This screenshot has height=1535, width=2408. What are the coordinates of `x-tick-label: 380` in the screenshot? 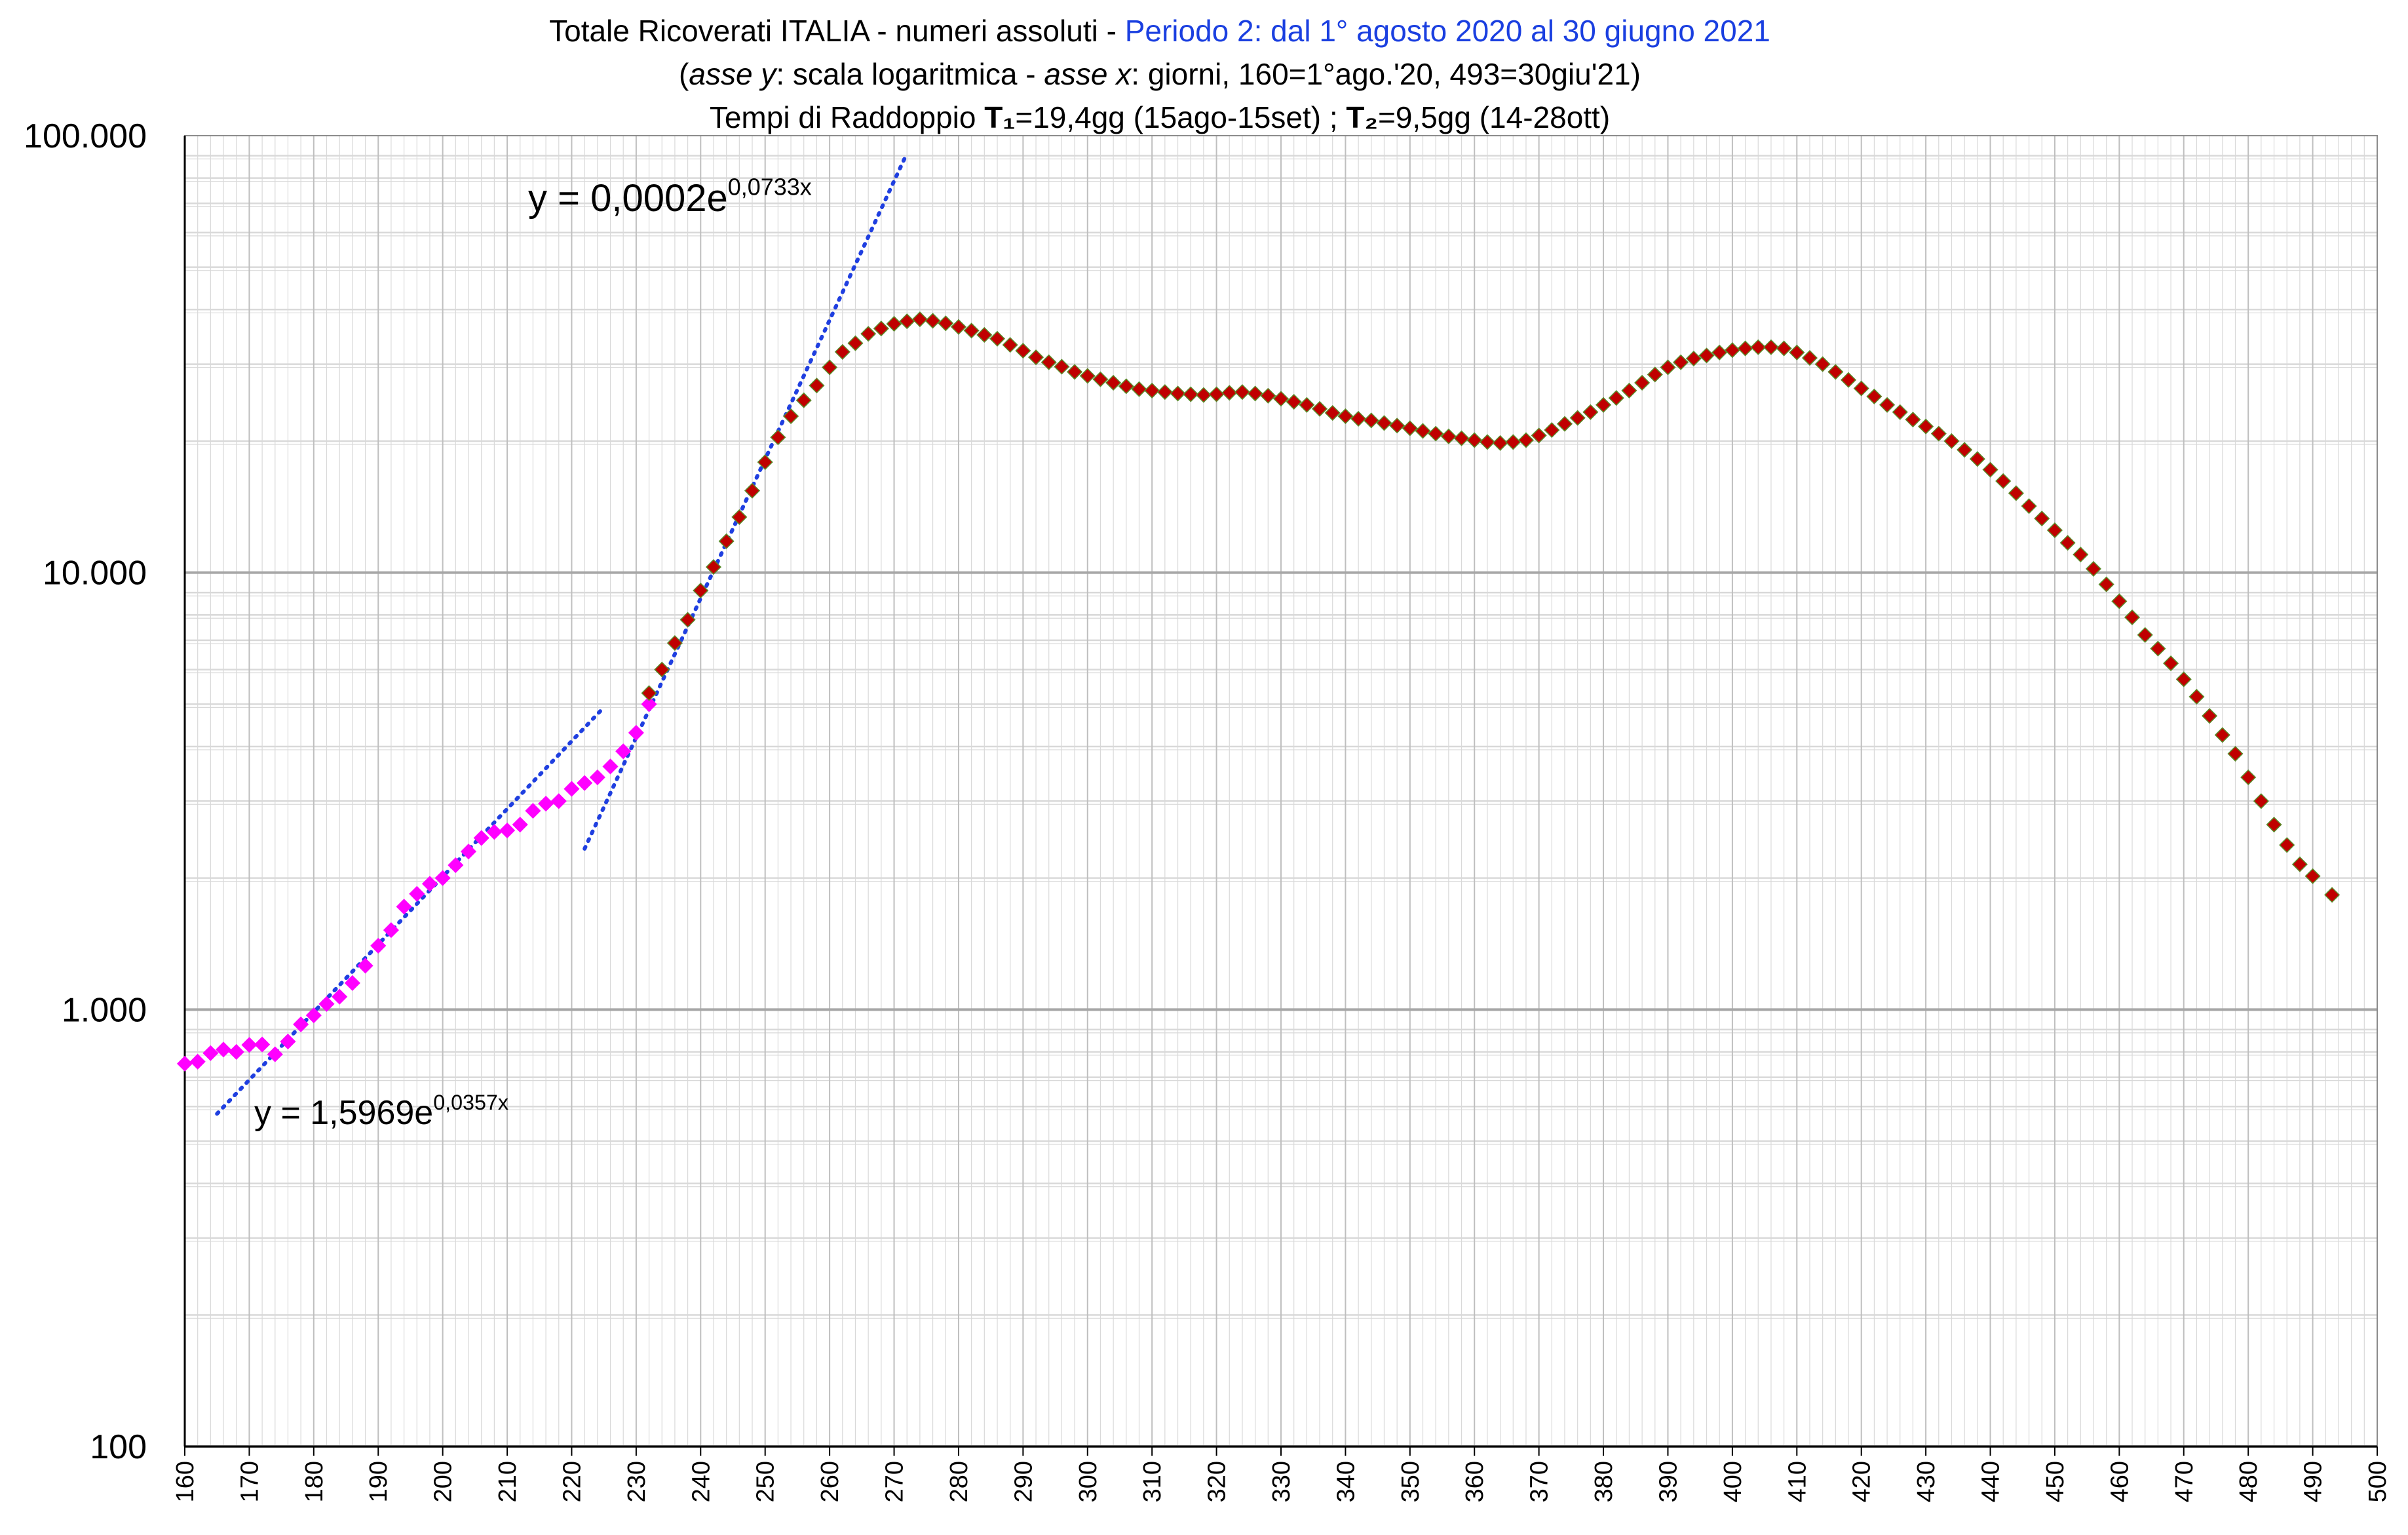 It's located at (1604, 1481).